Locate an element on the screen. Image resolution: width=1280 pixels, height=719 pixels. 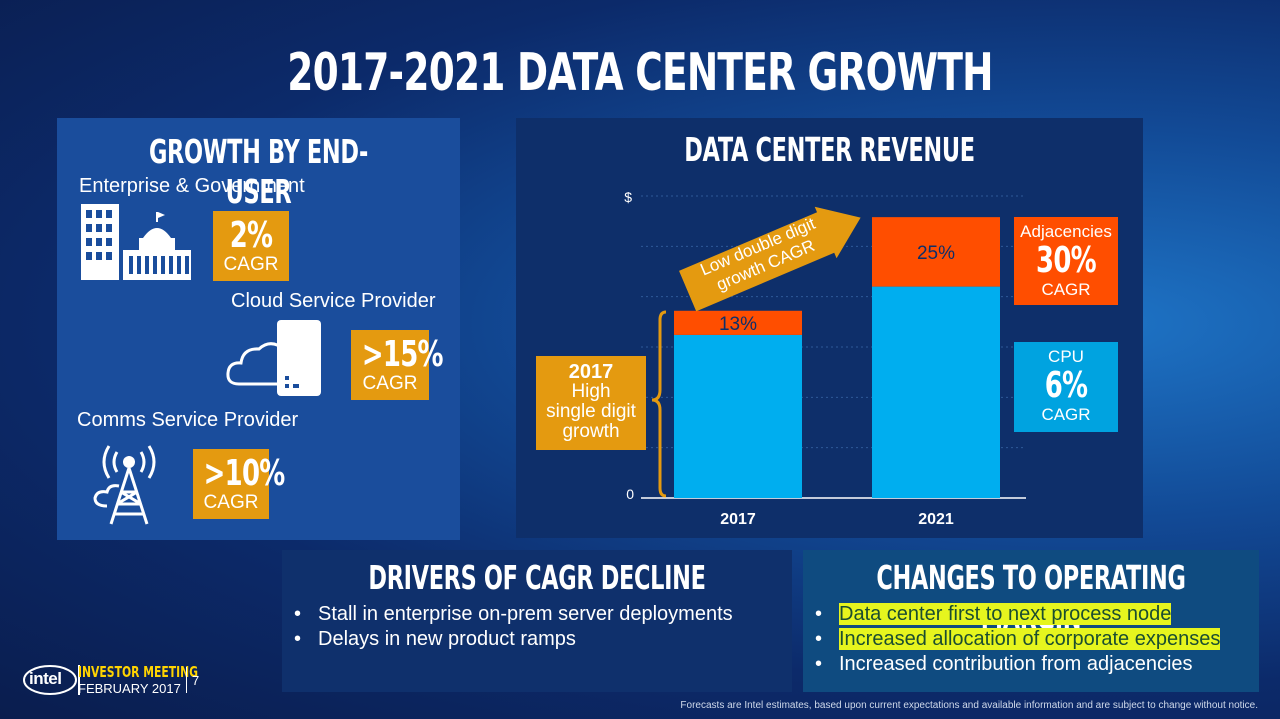
bar-adjacencies-2017 is located at coordinates (738, 322).